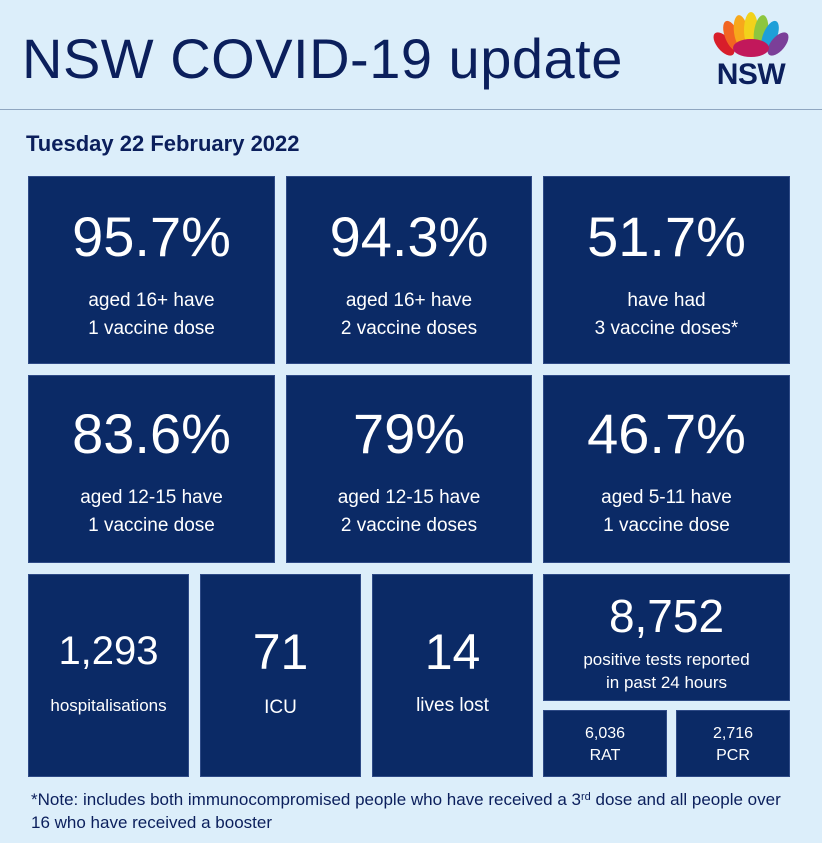 The width and height of the screenshot is (822, 843). What do you see at coordinates (751, 34) in the screenshot?
I see `waratah-flower-icon` at bounding box center [751, 34].